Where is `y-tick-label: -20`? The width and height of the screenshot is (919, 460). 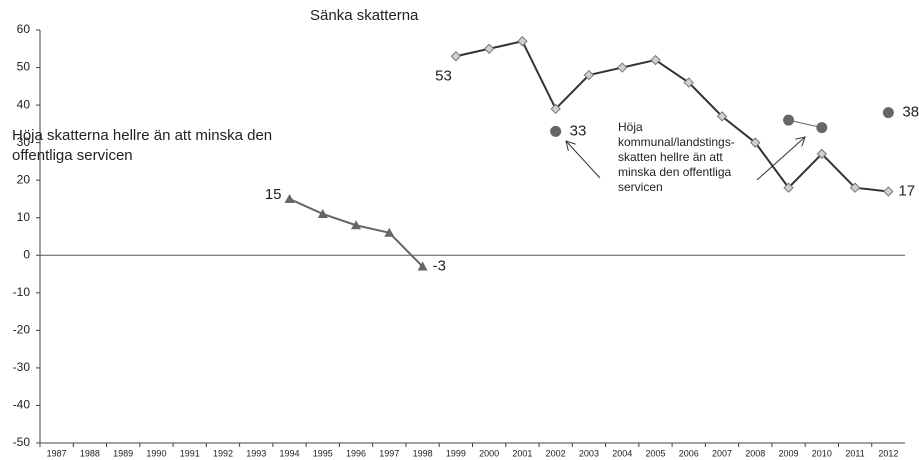 y-tick-label: -20 is located at coordinates (22, 330).